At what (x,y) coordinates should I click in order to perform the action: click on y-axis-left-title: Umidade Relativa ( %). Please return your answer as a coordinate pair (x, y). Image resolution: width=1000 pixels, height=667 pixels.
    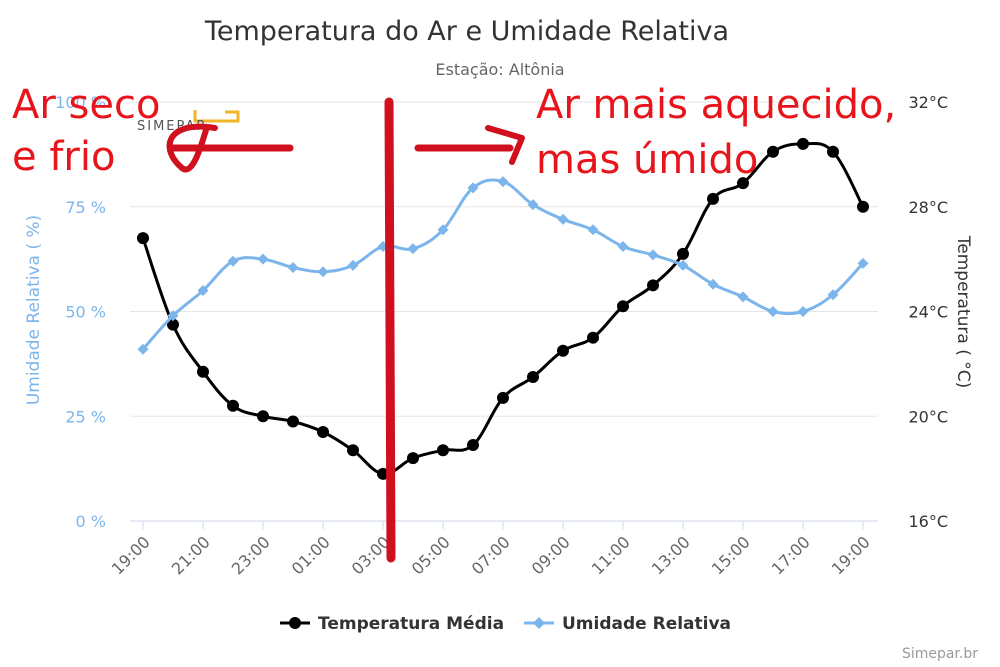
    Looking at the image, I should click on (34, 310).